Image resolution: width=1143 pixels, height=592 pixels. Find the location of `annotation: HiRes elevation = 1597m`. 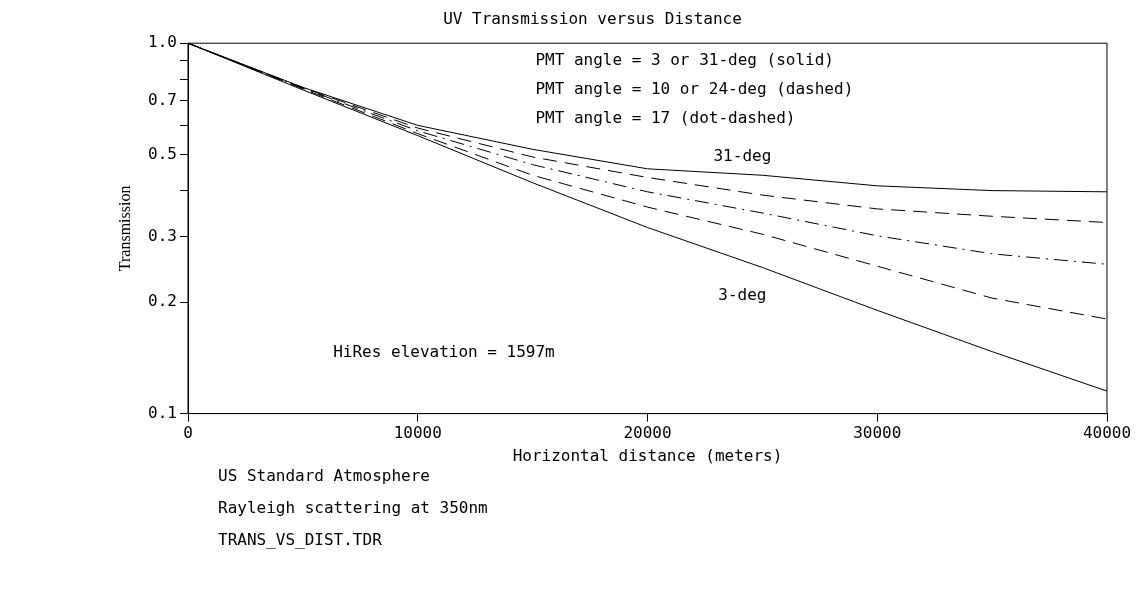

annotation: HiRes elevation = 1597m is located at coordinates (444, 351).